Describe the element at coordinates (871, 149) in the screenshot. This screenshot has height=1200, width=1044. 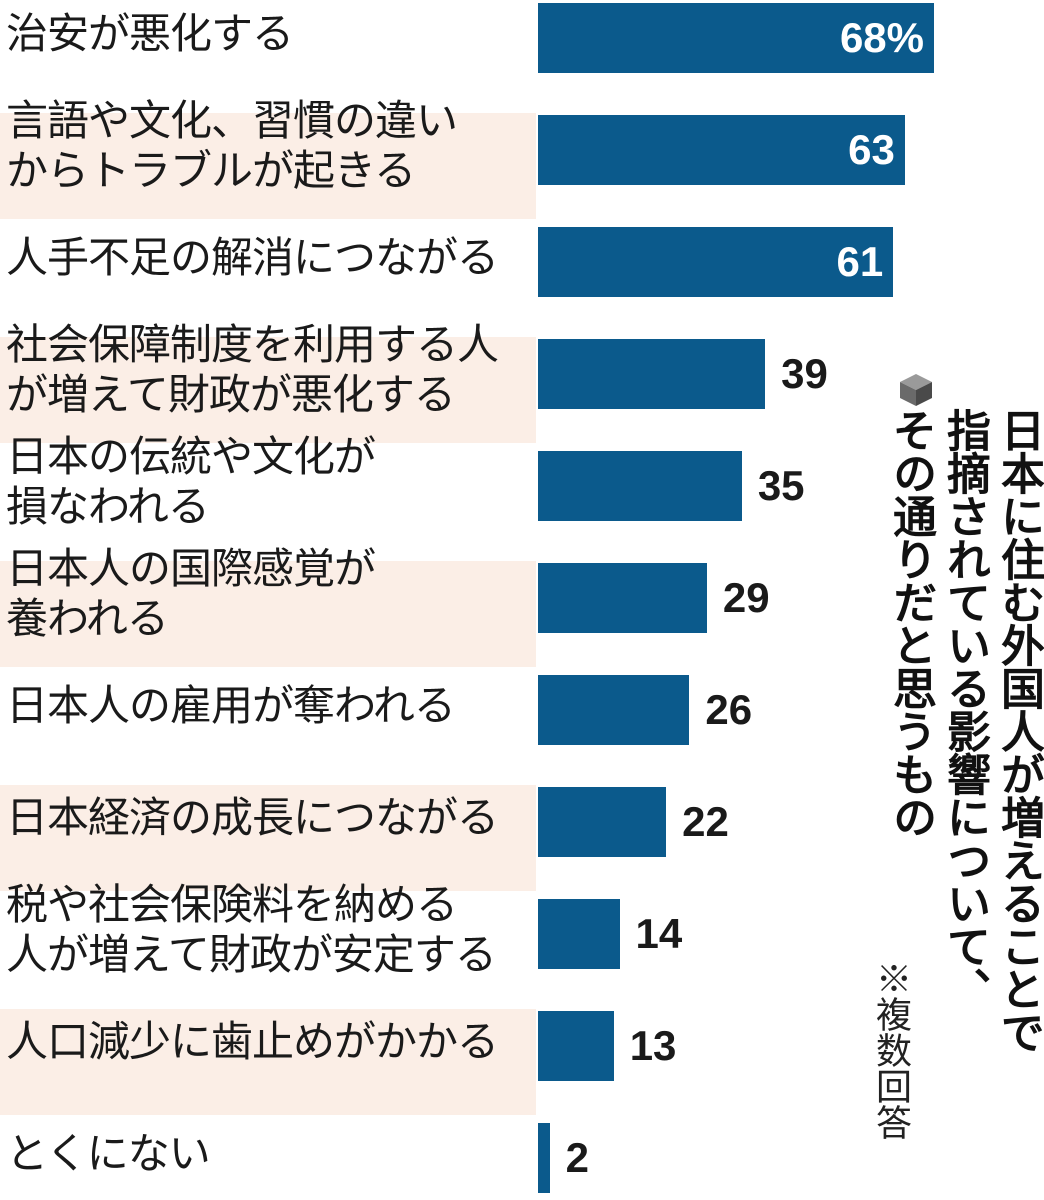
I see `data-label: 63` at that location.